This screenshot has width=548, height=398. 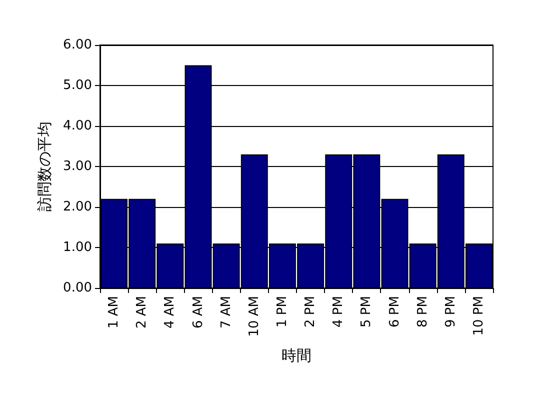 I want to click on y-tick-label: 3.00, so click(x=77, y=166).